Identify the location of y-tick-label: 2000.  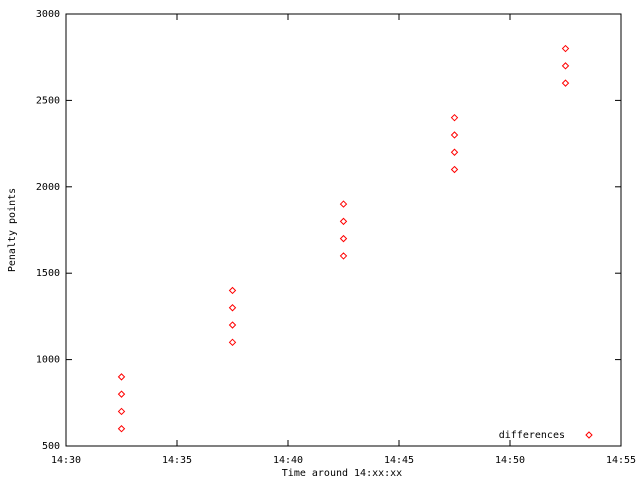
(48, 187).